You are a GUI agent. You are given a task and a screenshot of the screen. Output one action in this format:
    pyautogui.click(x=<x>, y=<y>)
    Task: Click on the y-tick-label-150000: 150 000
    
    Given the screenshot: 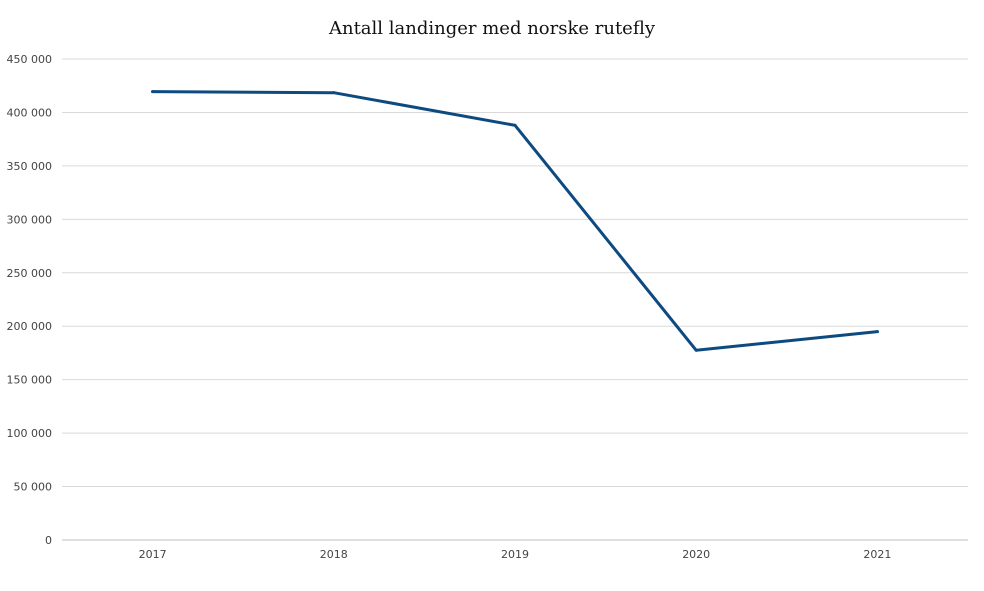 What is the action you would take?
    pyautogui.click(x=30, y=380)
    